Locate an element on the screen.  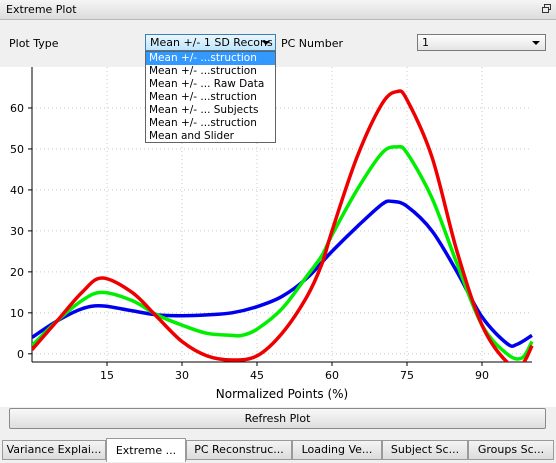
y-tick-label: 60 is located at coordinates (17, 108).